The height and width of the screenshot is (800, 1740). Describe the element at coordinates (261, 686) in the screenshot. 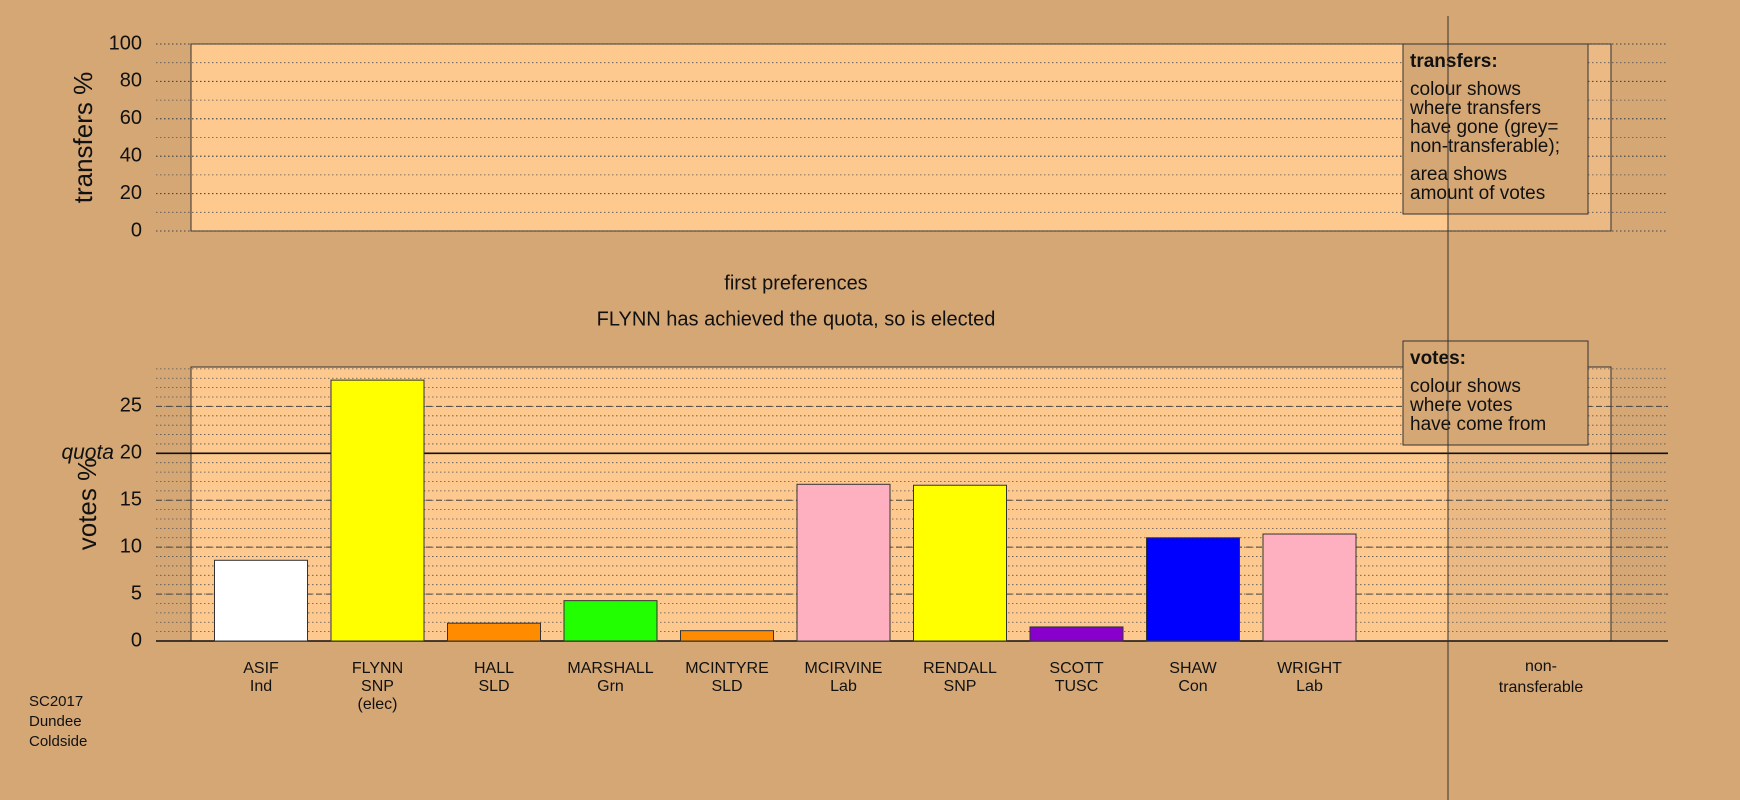

I see `x-tick-label: Ind` at that location.